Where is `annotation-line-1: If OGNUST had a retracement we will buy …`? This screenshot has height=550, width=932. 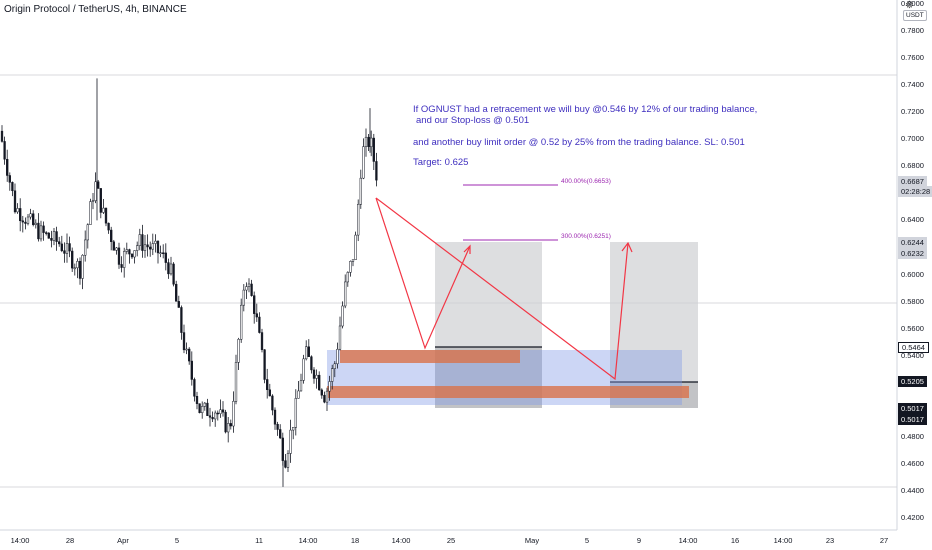
annotation-line-1: If OGNUST had a retracement we will buy … is located at coordinates (585, 109).